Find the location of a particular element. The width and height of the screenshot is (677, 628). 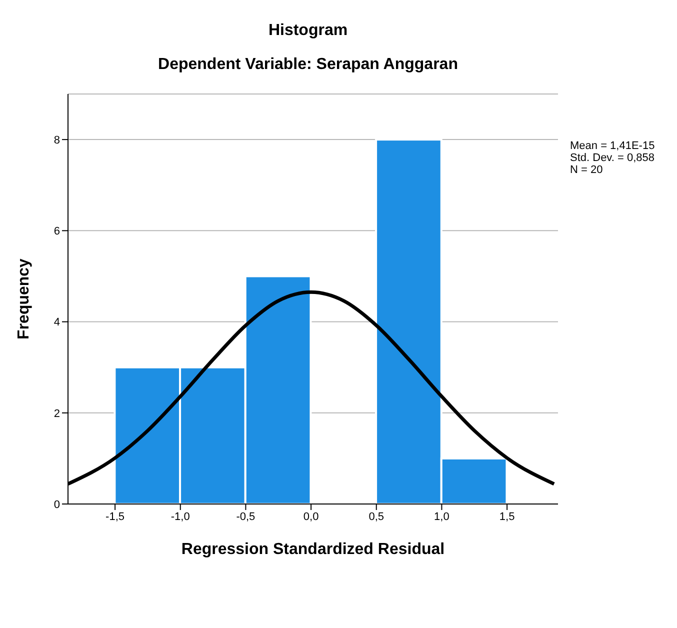

y-tick-label: 4 is located at coordinates (57, 322).